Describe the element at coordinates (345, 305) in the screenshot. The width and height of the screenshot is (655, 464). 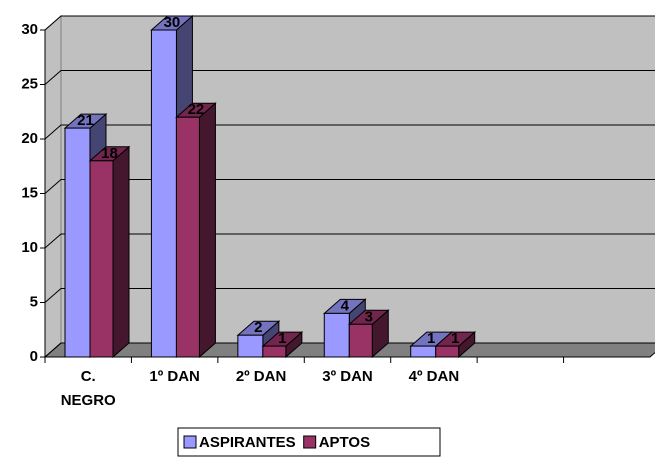
I see `data-label: 4` at that location.